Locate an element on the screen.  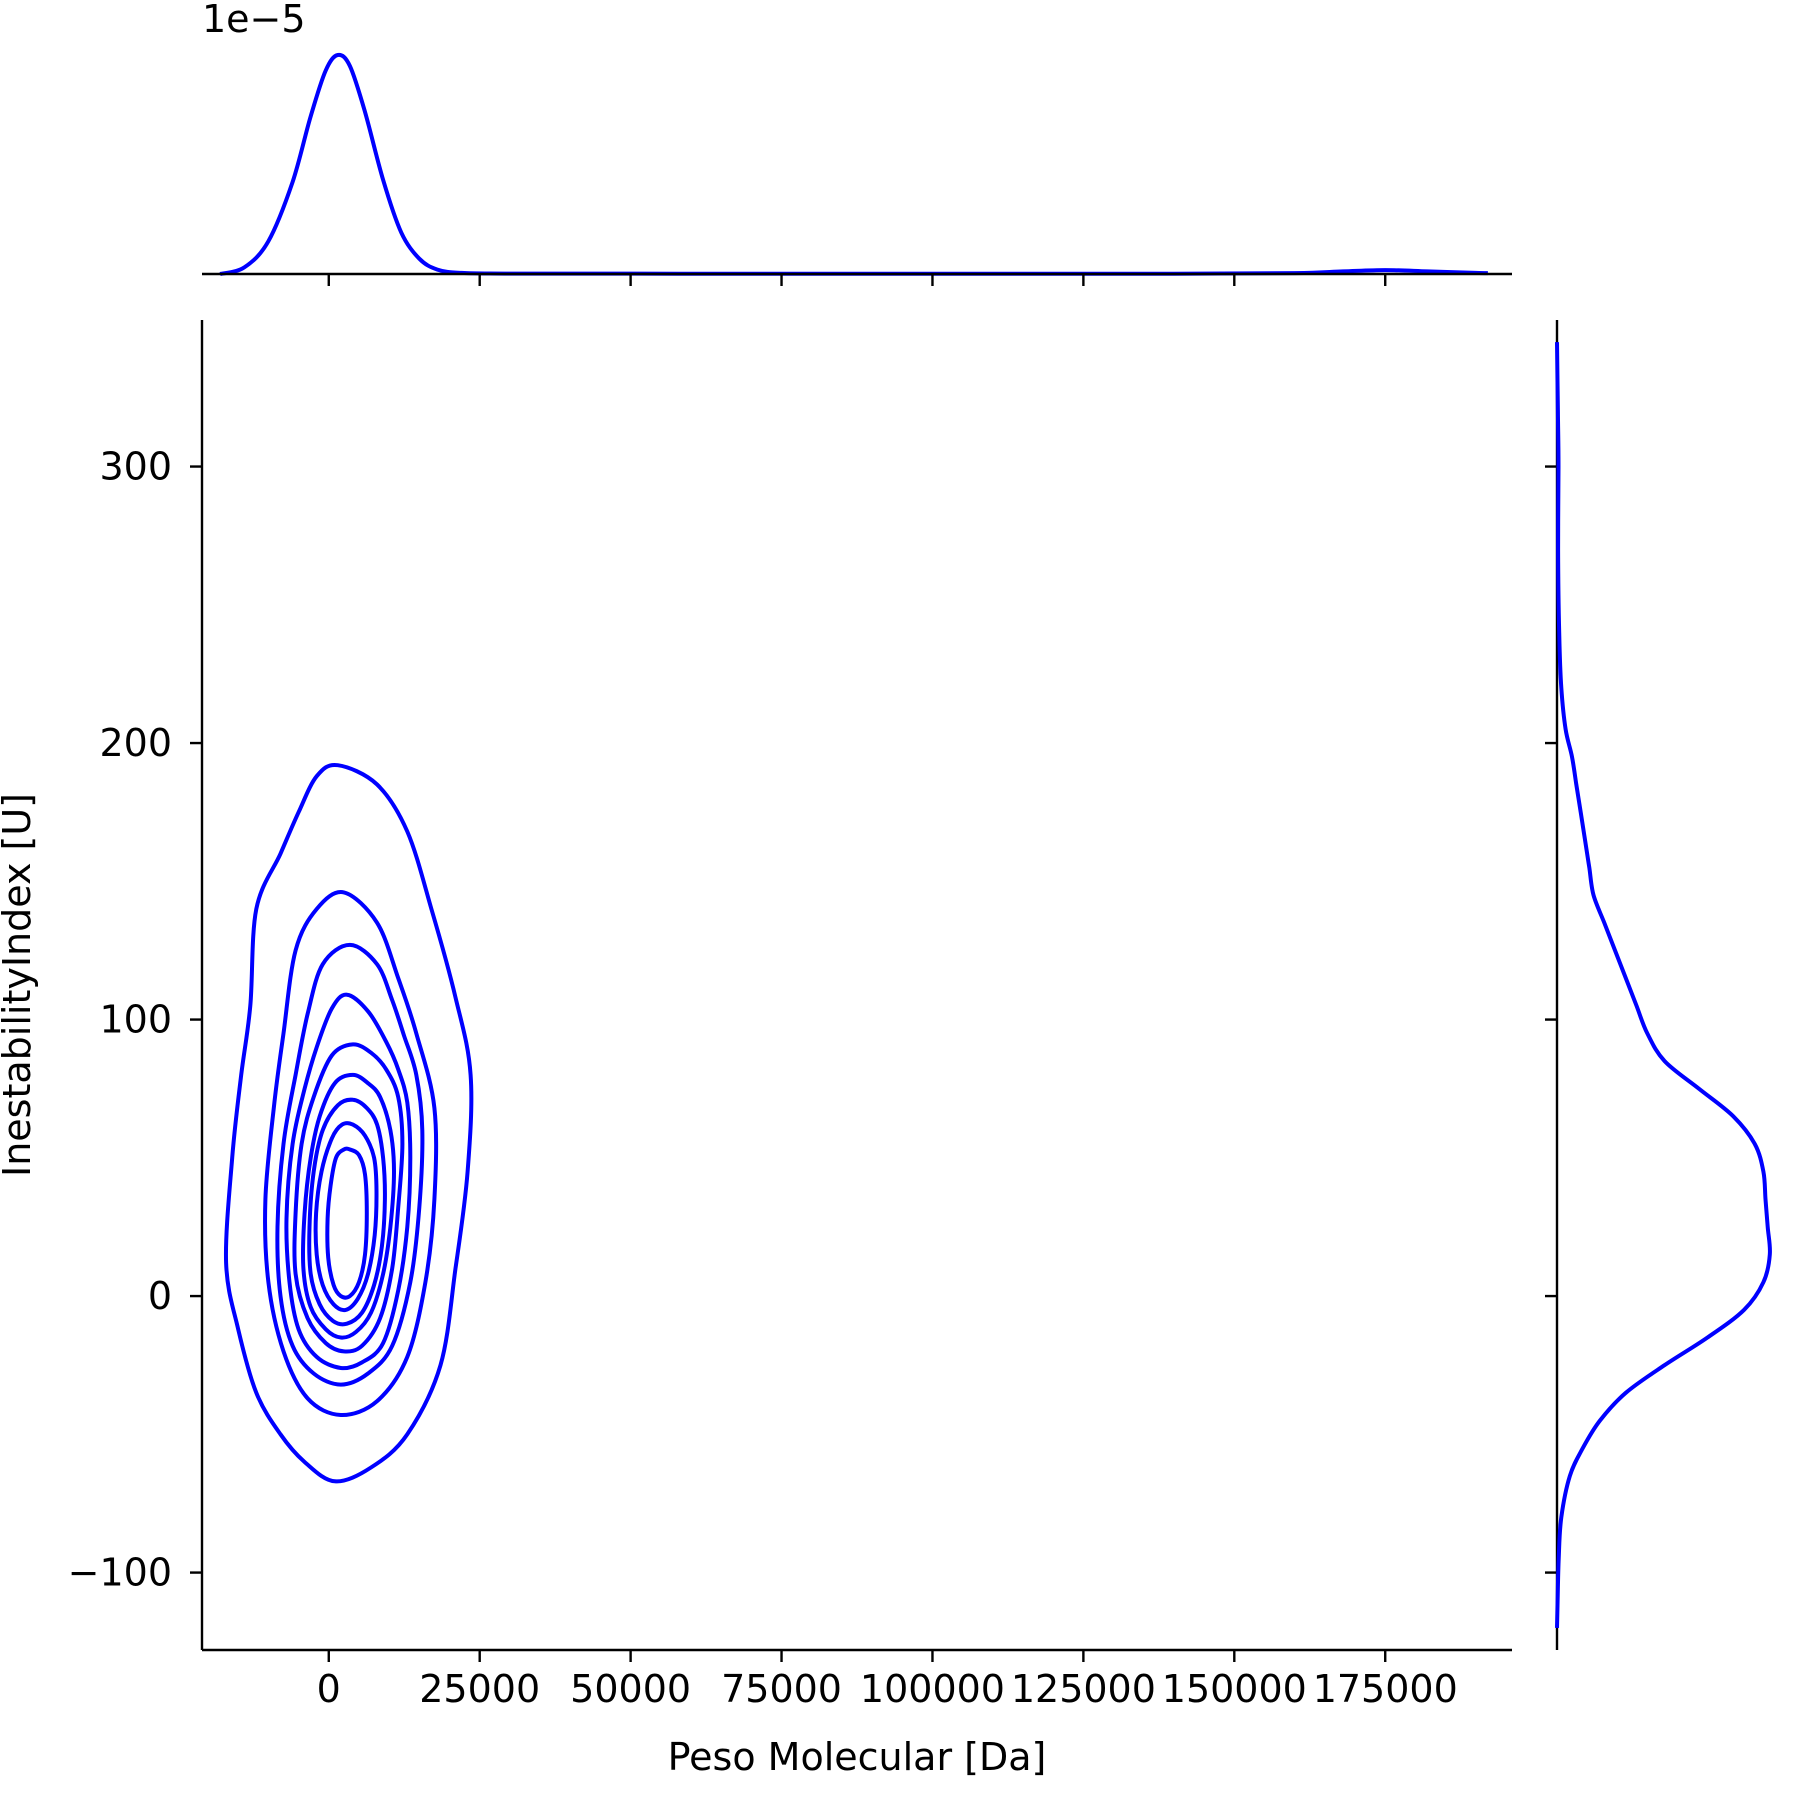
main-x-ticks: 0 25000 50000 75000 100000 125000 150000 175000 is located at coordinates (887, 1680).